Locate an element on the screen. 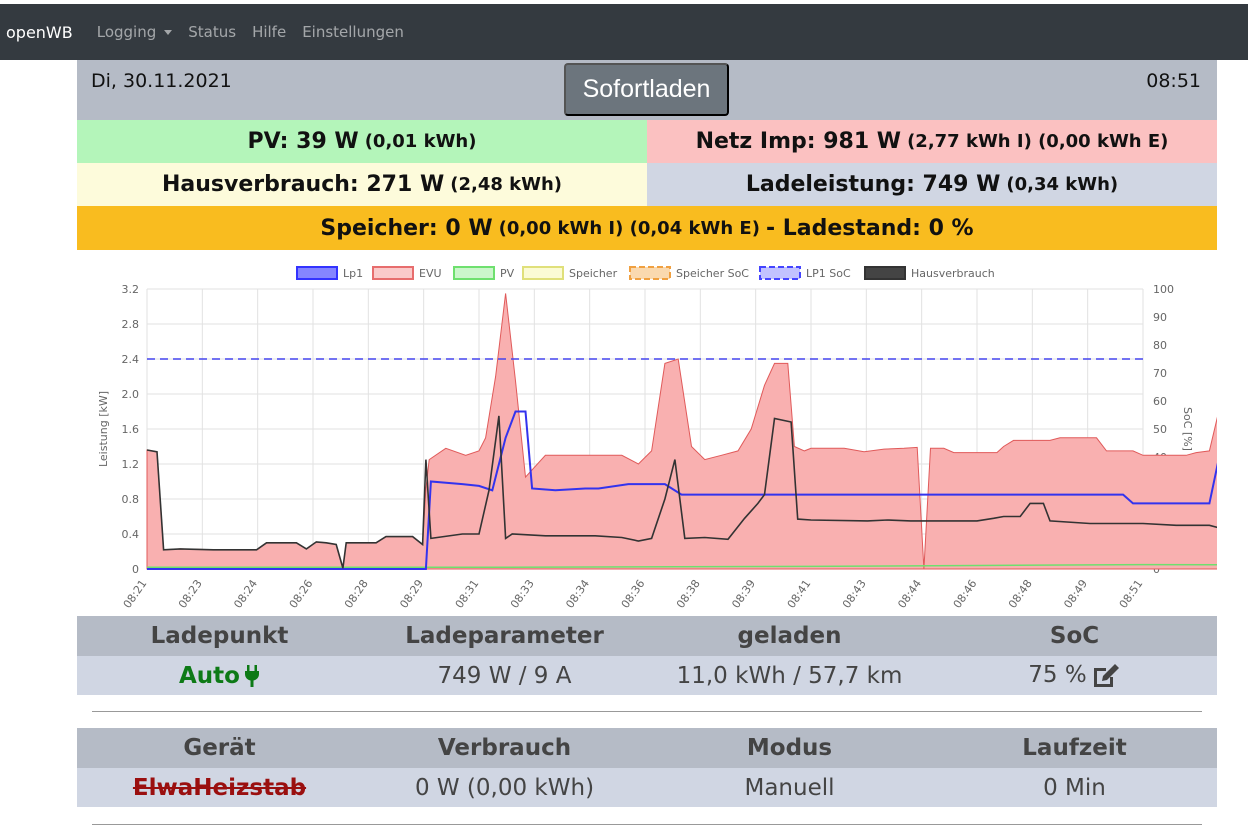 Image resolution: width=1248 pixels, height=831 pixels. x-tick-label: 08:49 is located at coordinates (1075, 593).